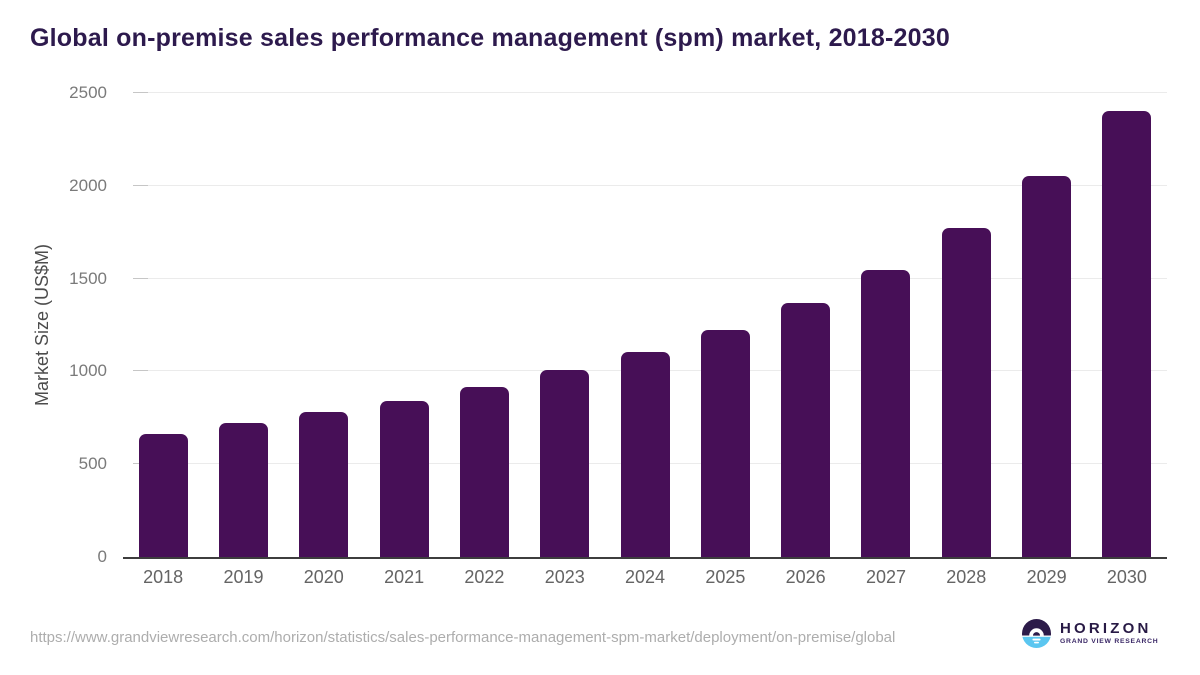 This screenshot has height=675, width=1200. What do you see at coordinates (806, 429) in the screenshot?
I see `bar-2026` at bounding box center [806, 429].